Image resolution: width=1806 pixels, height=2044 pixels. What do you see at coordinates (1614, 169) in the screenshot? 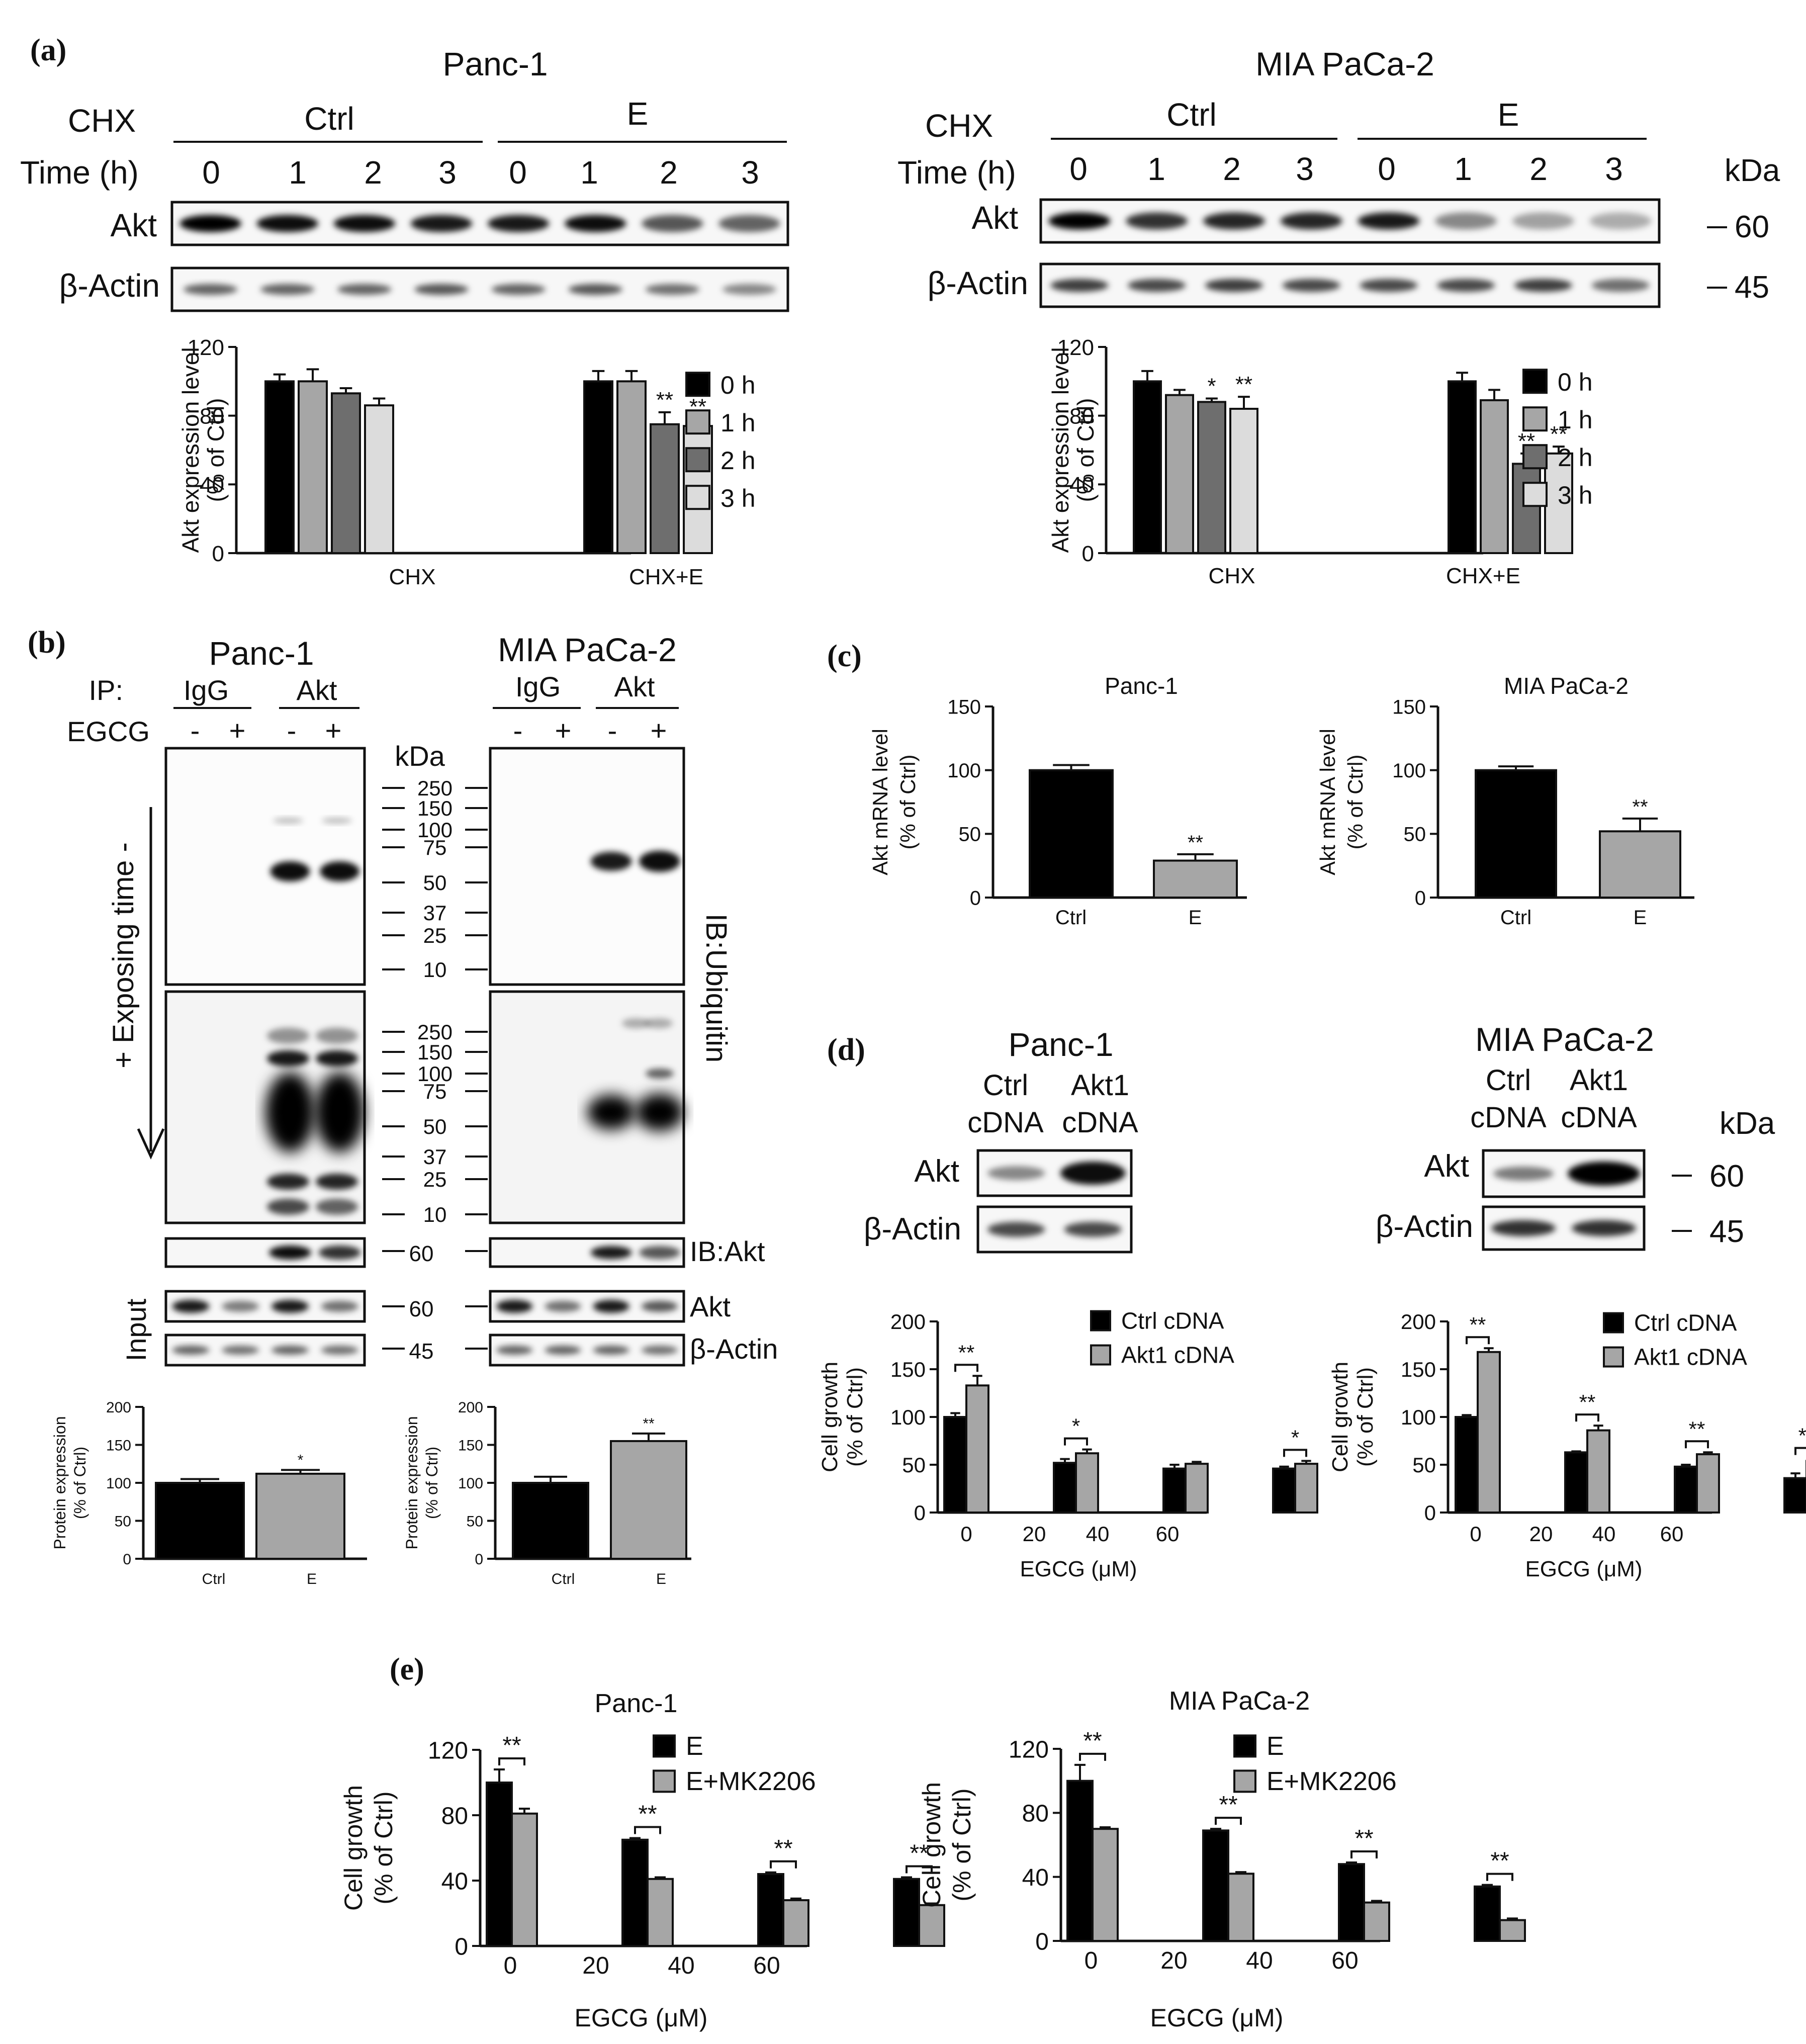
I see `a-time-r3b: 3` at bounding box center [1614, 169].